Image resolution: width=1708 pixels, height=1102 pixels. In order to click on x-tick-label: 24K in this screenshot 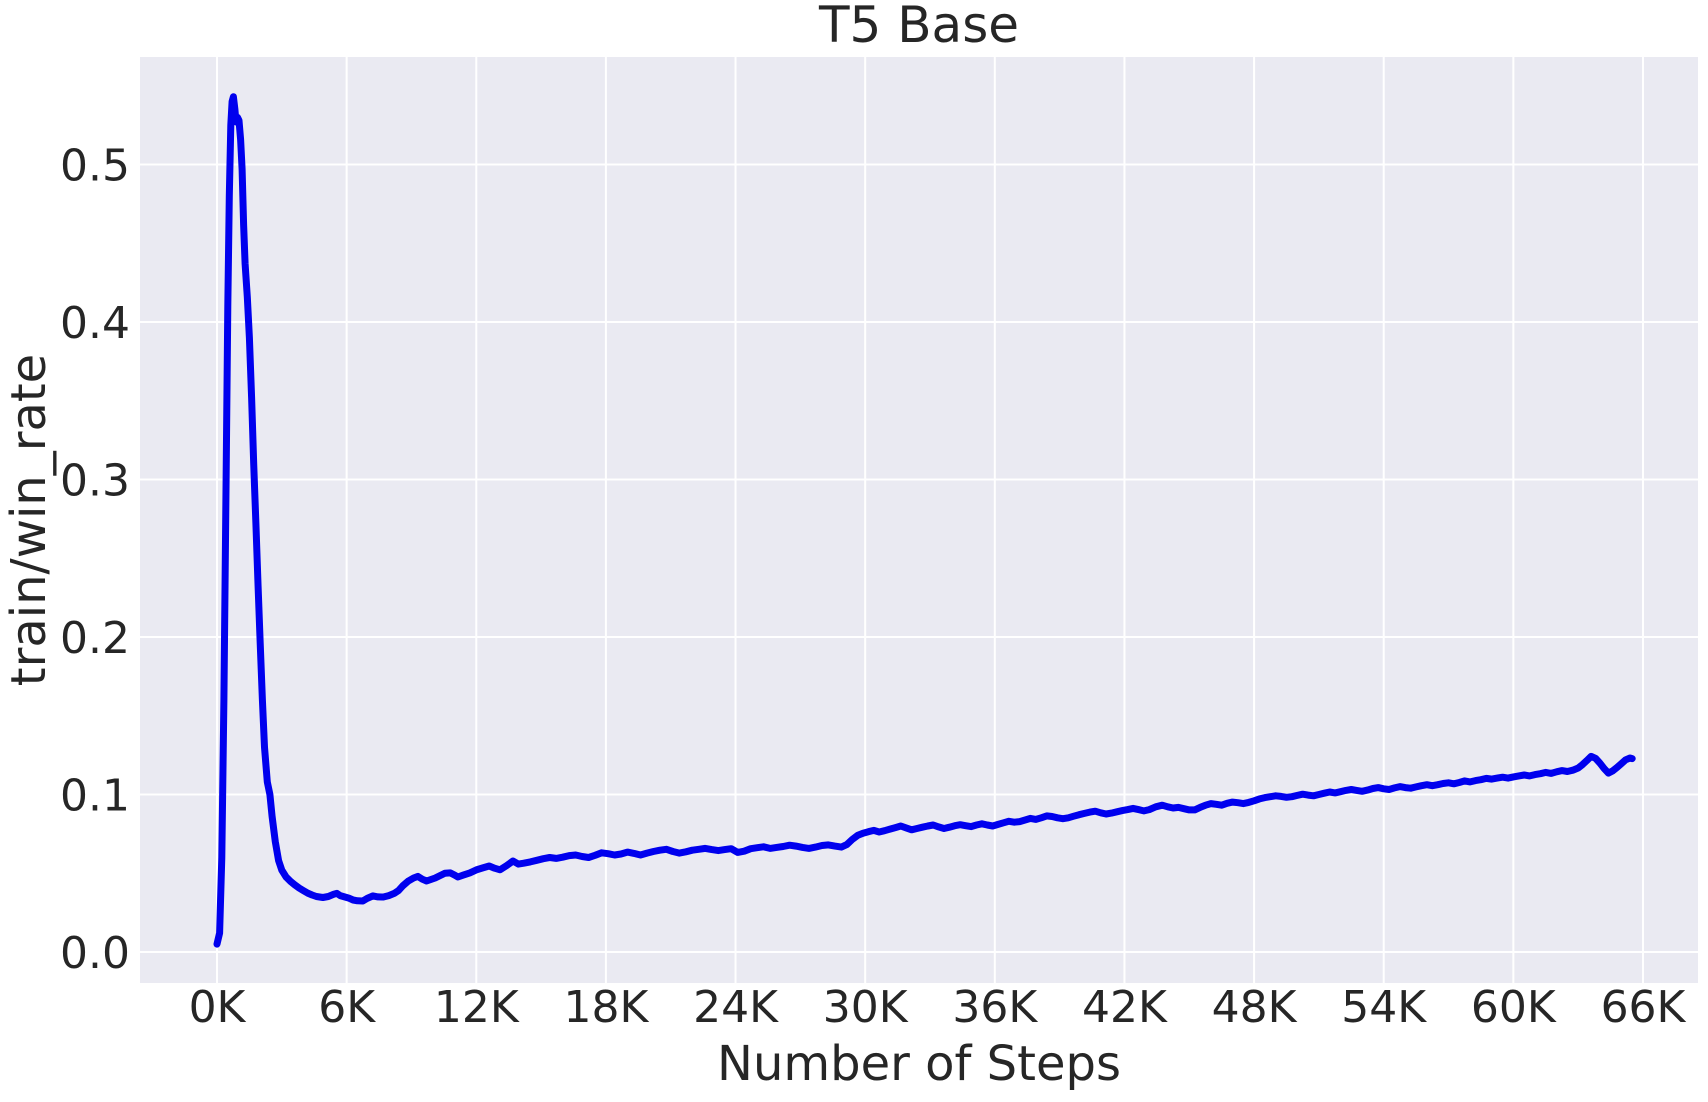, I will do `click(736, 1007)`.